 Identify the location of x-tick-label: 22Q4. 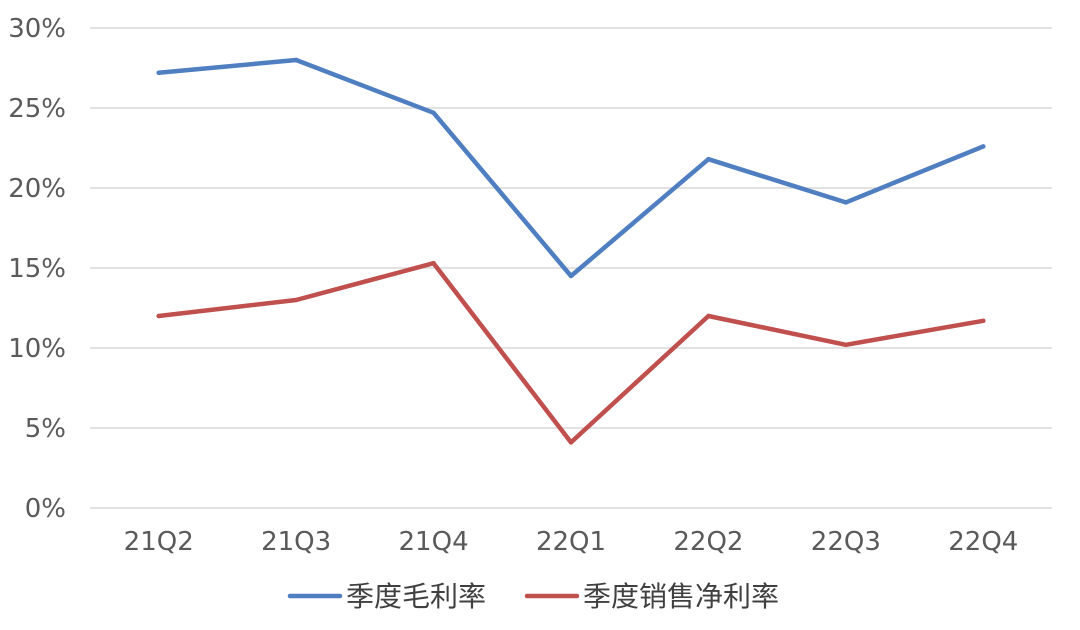
(983, 542).